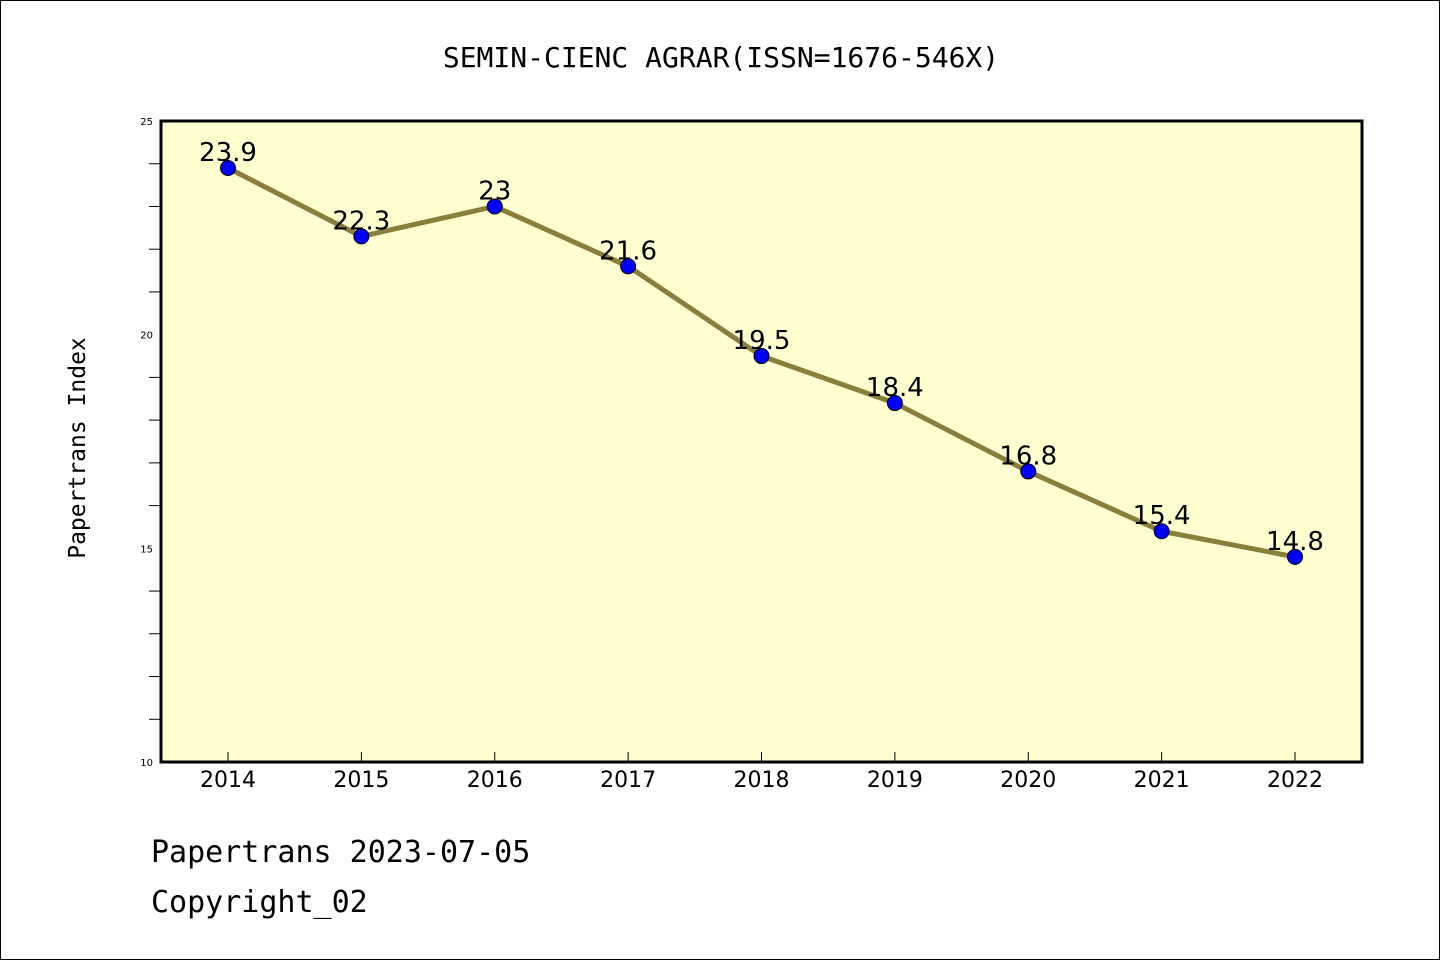  What do you see at coordinates (146, 336) in the screenshot?
I see `y-tick-label: 20` at bounding box center [146, 336].